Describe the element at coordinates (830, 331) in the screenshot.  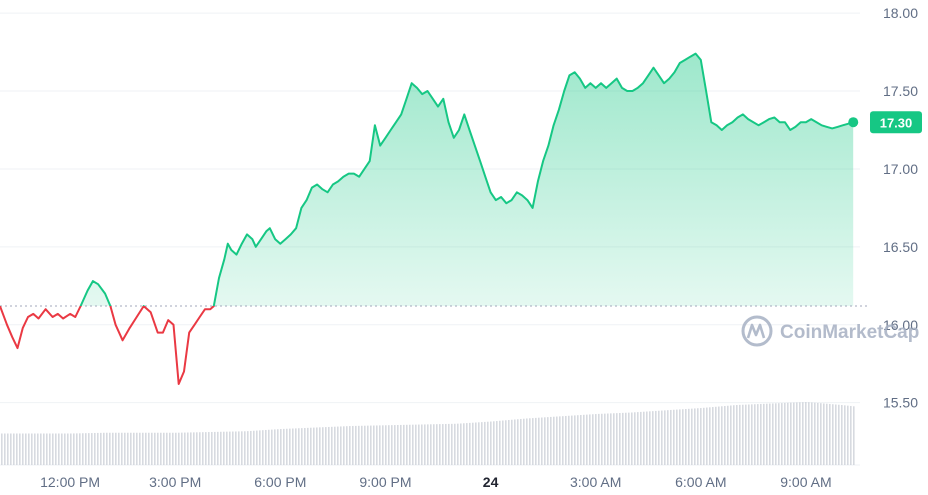
I see `coinmarketcap-watermark: CoinMarketCap` at that location.